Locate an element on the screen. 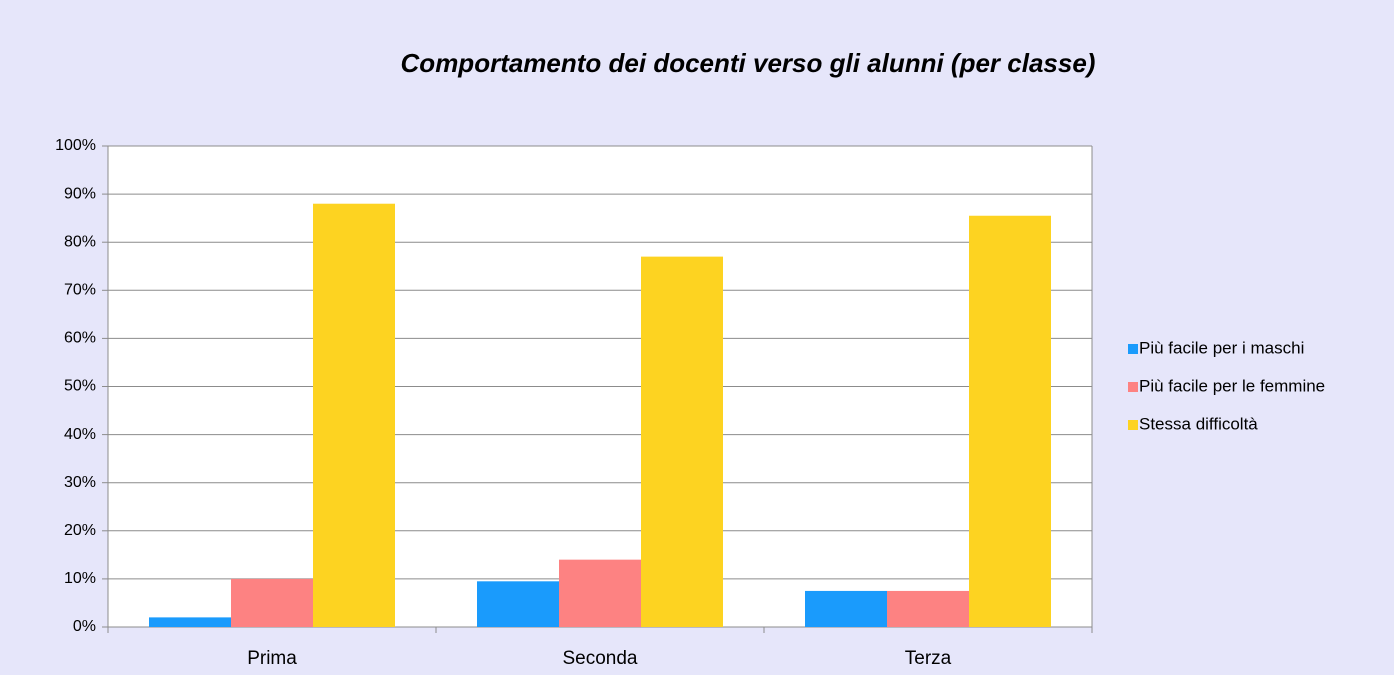  x-tick-label: Seconda is located at coordinates (599, 658).